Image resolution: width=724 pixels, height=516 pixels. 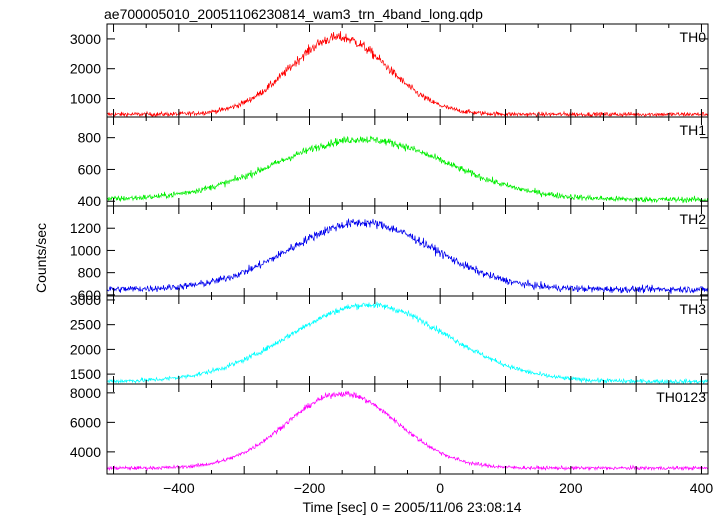 What do you see at coordinates (693, 219) in the screenshot?
I see `panel-label-TH2: TH2` at bounding box center [693, 219].